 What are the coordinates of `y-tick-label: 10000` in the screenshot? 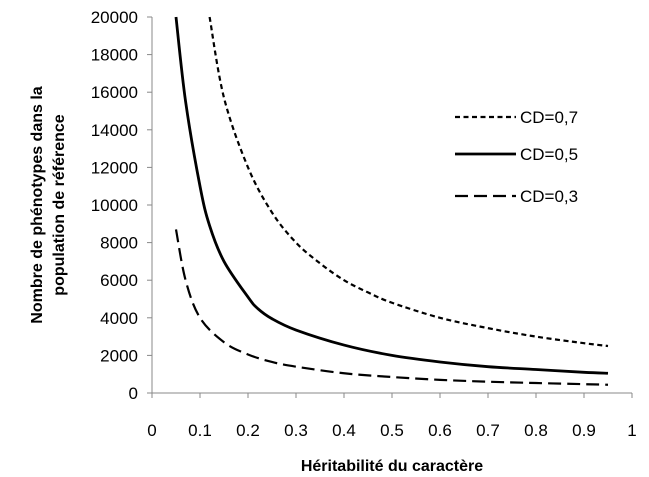 It's located at (114, 205).